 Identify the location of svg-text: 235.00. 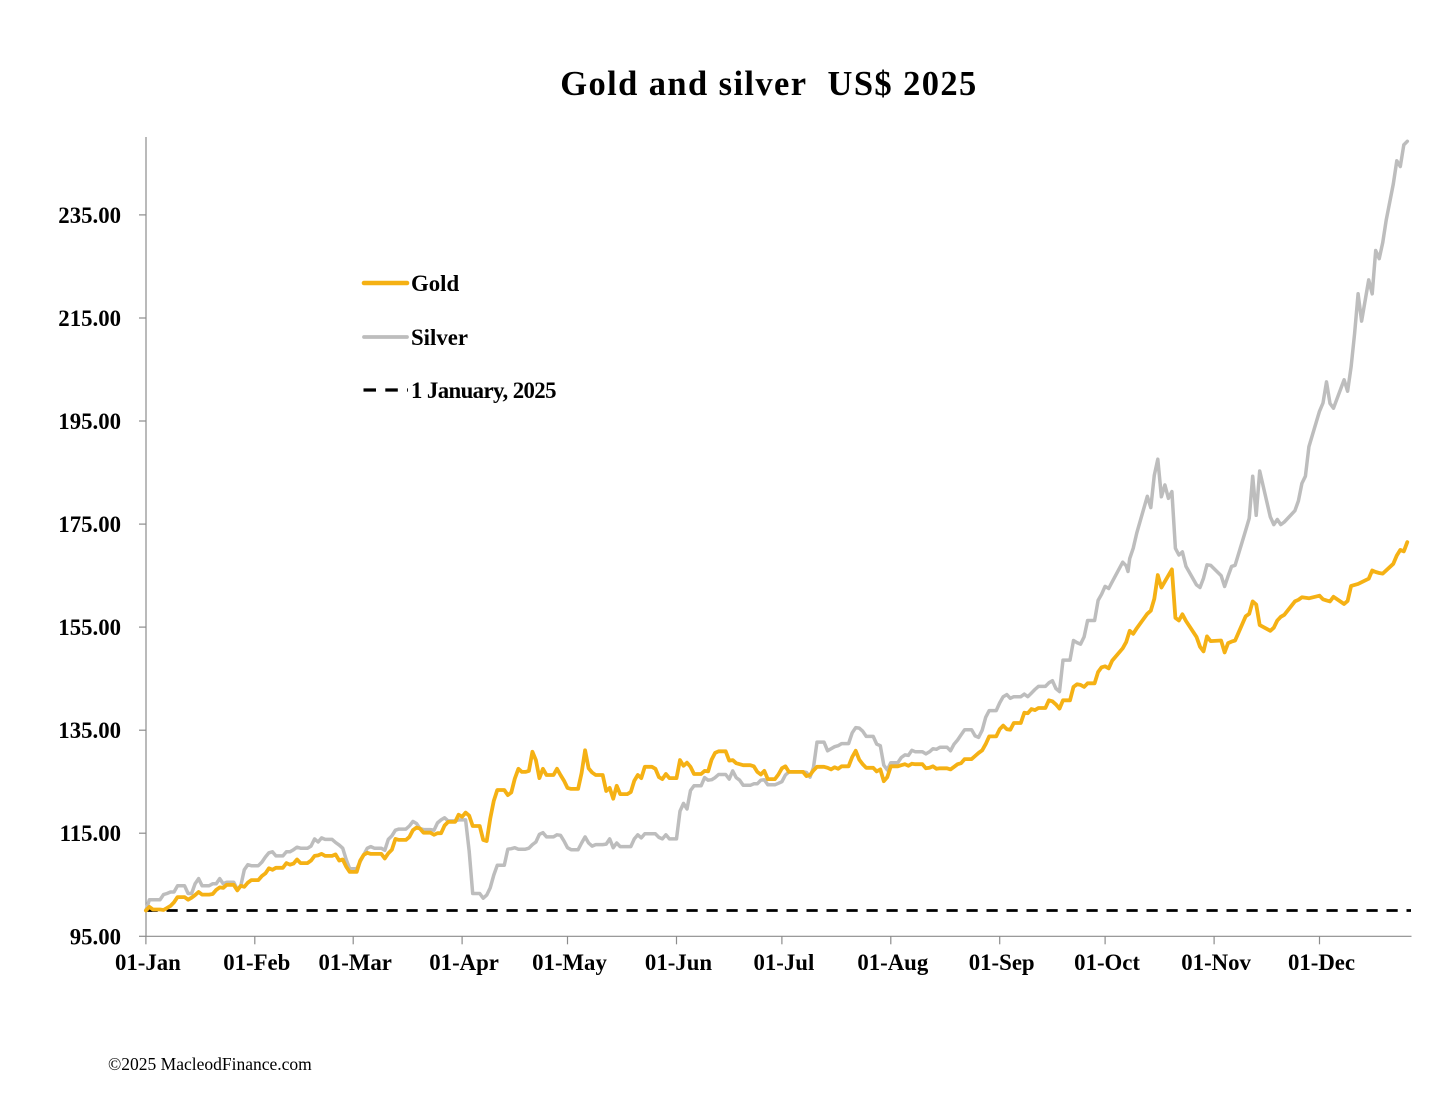
(89, 215).